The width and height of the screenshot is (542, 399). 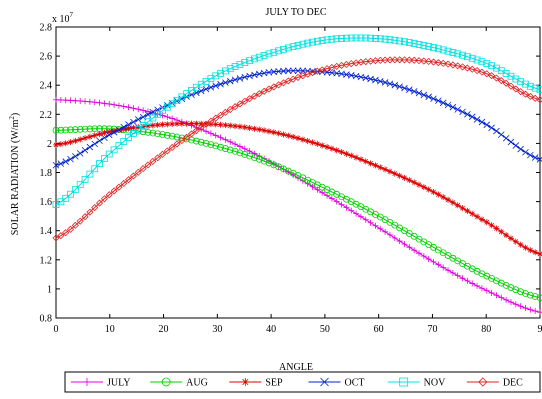 What do you see at coordinates (245, 382) in the screenshot?
I see `legend-marker-sep` at bounding box center [245, 382].